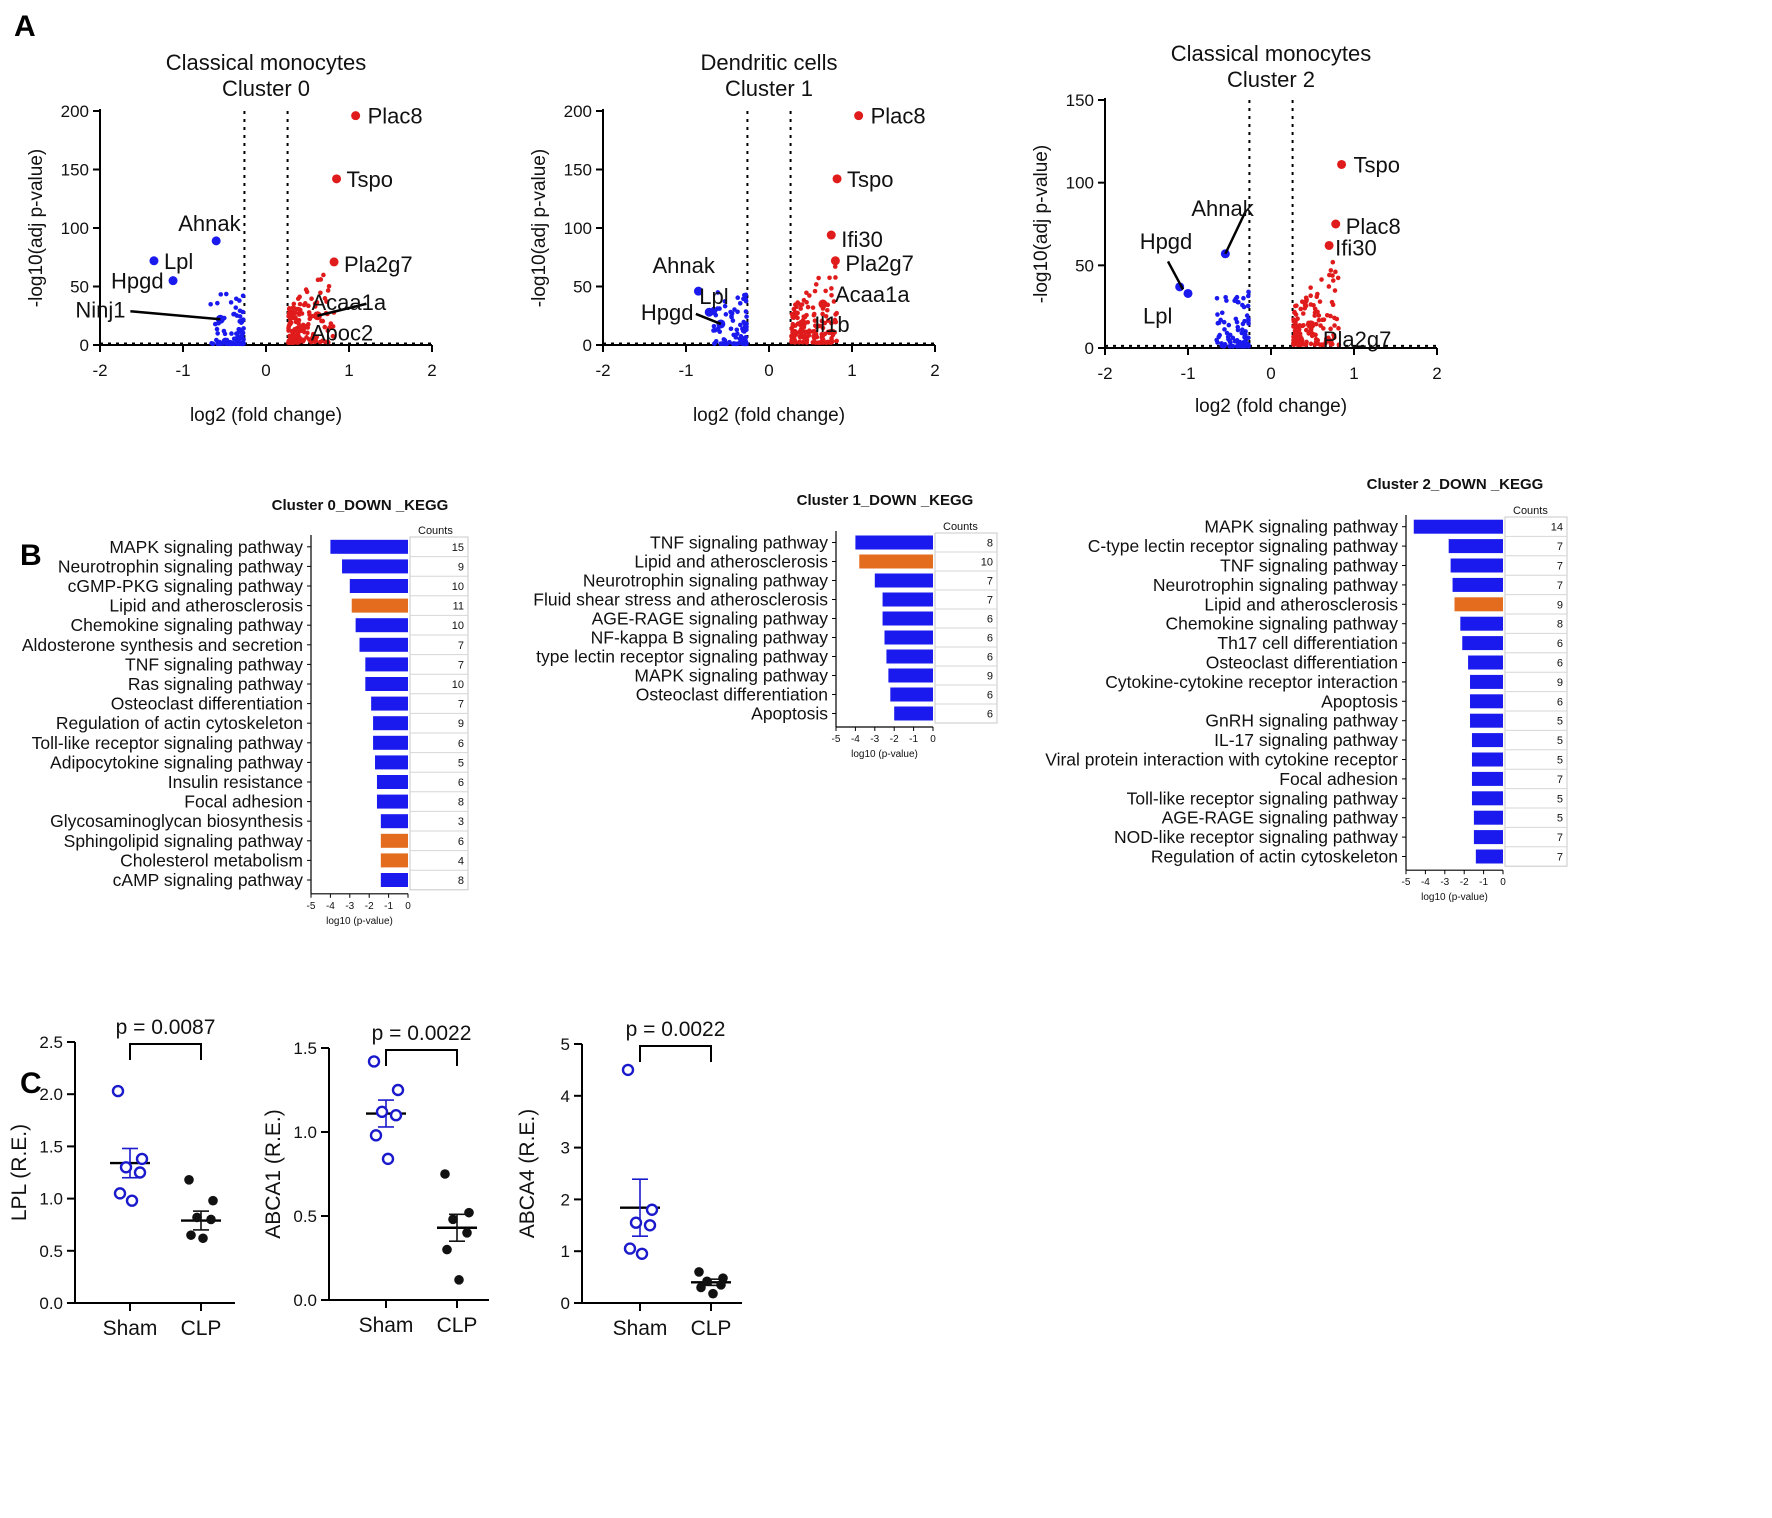 This screenshot has height=1518, width=1772. I want to click on volcano0-point-pla2g7, so click(334, 262).